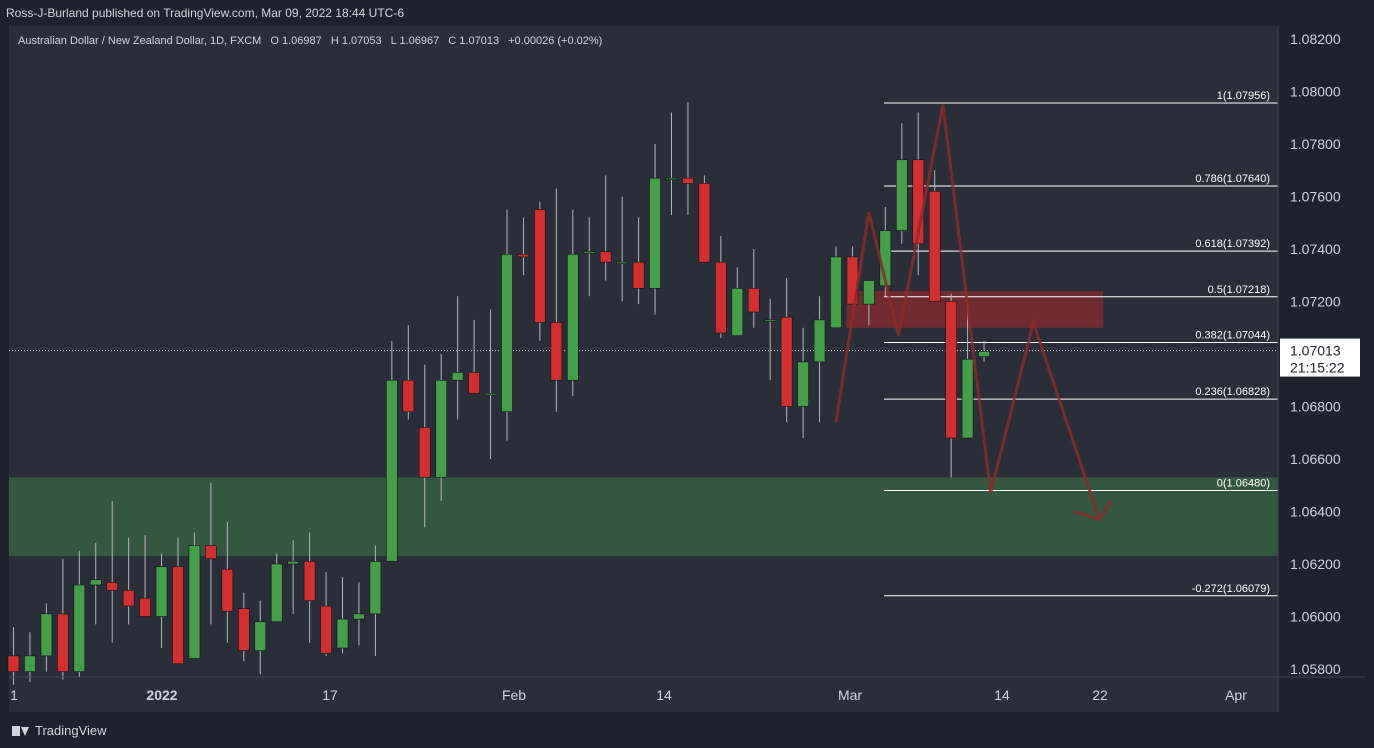 The width and height of the screenshot is (1374, 748). Describe the element at coordinates (361, 41) in the screenshot. I see `high-value: 1.07053` at that location.